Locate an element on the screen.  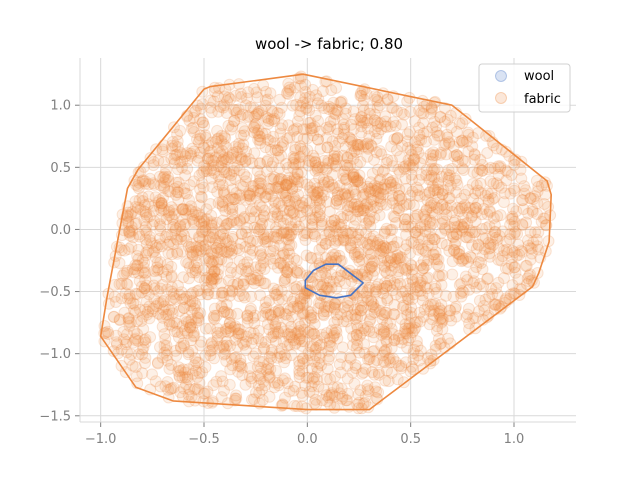
x-tick-label: 0.5 is located at coordinates (410, 439).